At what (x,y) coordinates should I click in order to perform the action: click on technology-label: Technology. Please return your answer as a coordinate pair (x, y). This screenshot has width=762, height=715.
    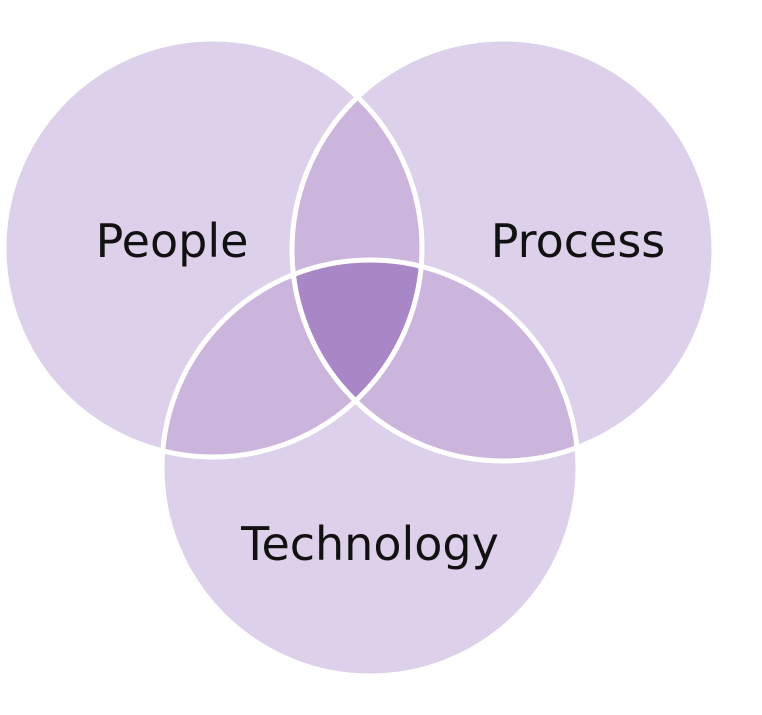
    Looking at the image, I should click on (369, 544).